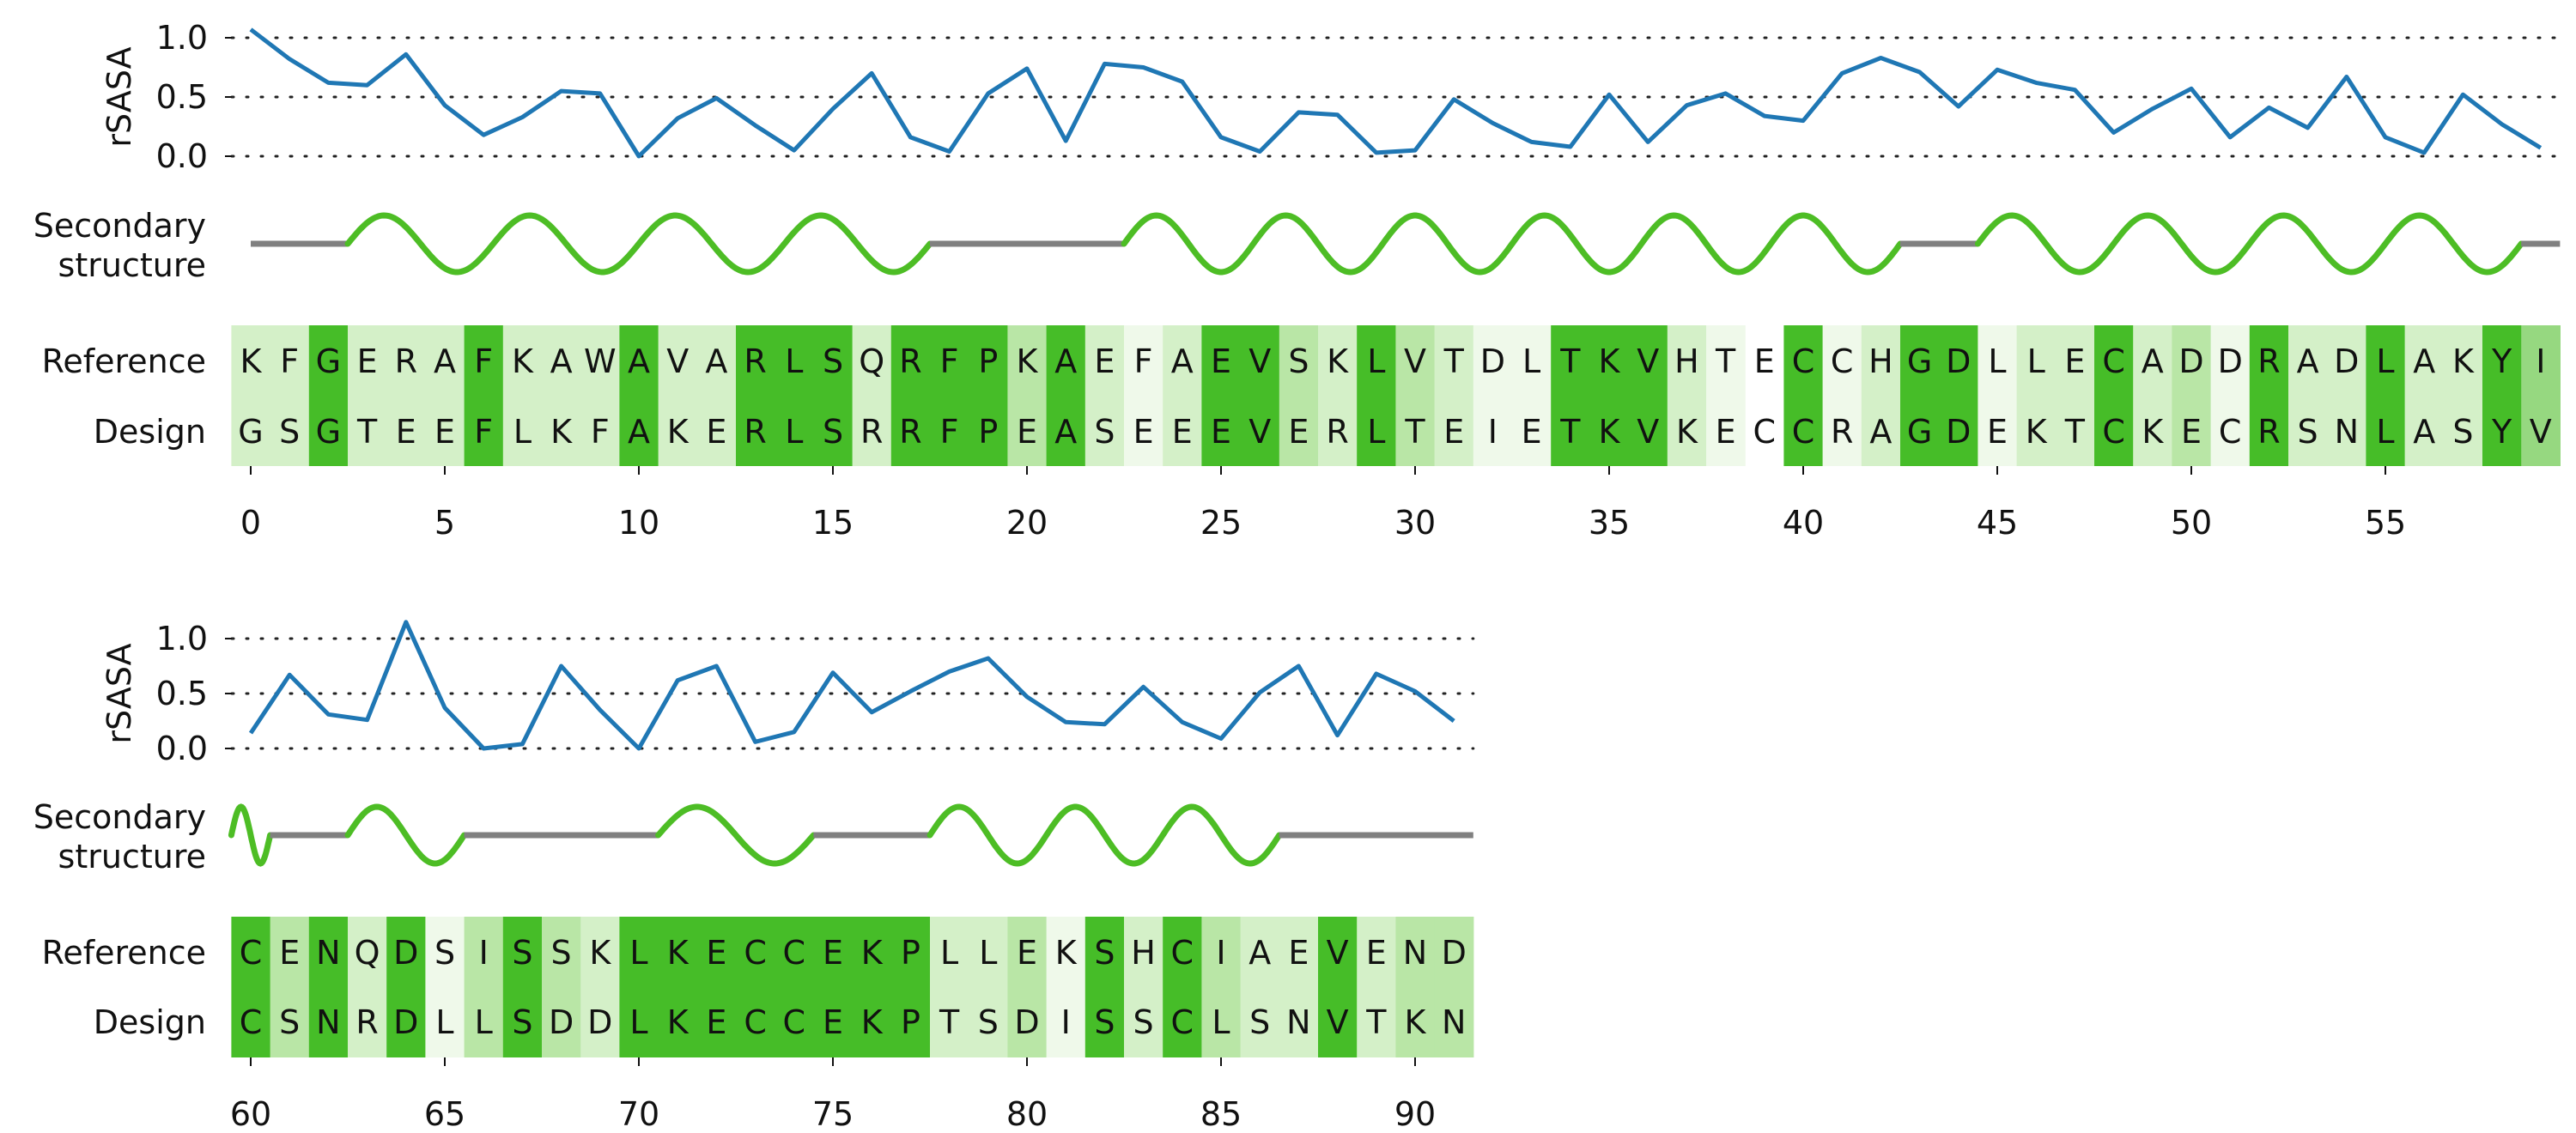 The height and width of the screenshot is (1133, 2576). What do you see at coordinates (2501, 361) in the screenshot?
I see `reference-residue: Y` at bounding box center [2501, 361].